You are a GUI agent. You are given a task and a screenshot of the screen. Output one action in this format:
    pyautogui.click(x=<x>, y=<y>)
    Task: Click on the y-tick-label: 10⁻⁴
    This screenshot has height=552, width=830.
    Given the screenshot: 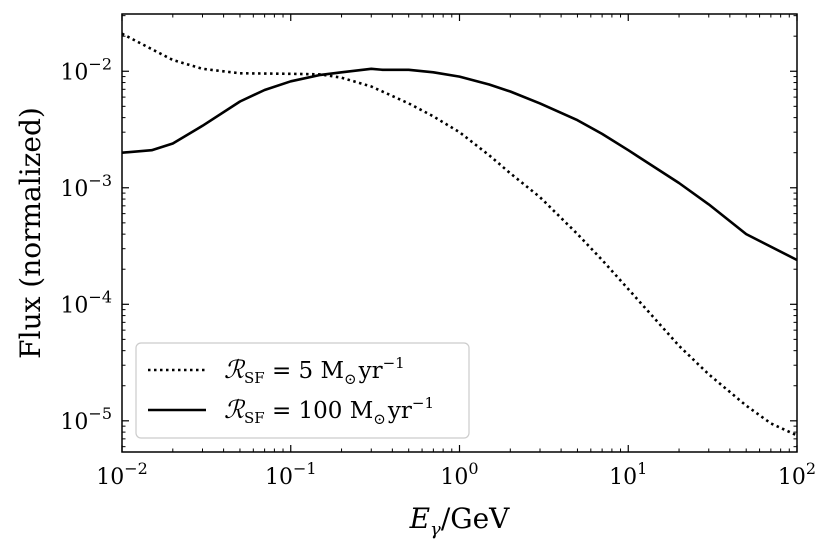 What is the action you would take?
    pyautogui.click(x=86, y=302)
    